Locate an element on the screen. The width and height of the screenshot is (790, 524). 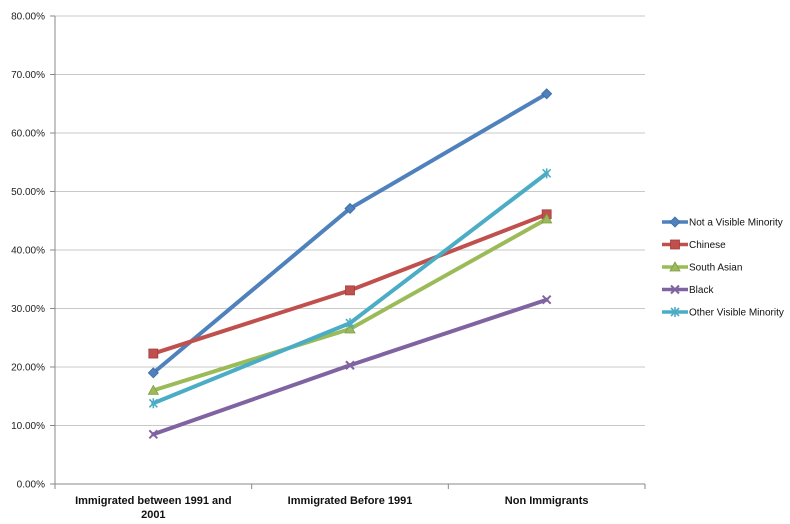
y-tick-label: 20.00% is located at coordinates (28, 368).